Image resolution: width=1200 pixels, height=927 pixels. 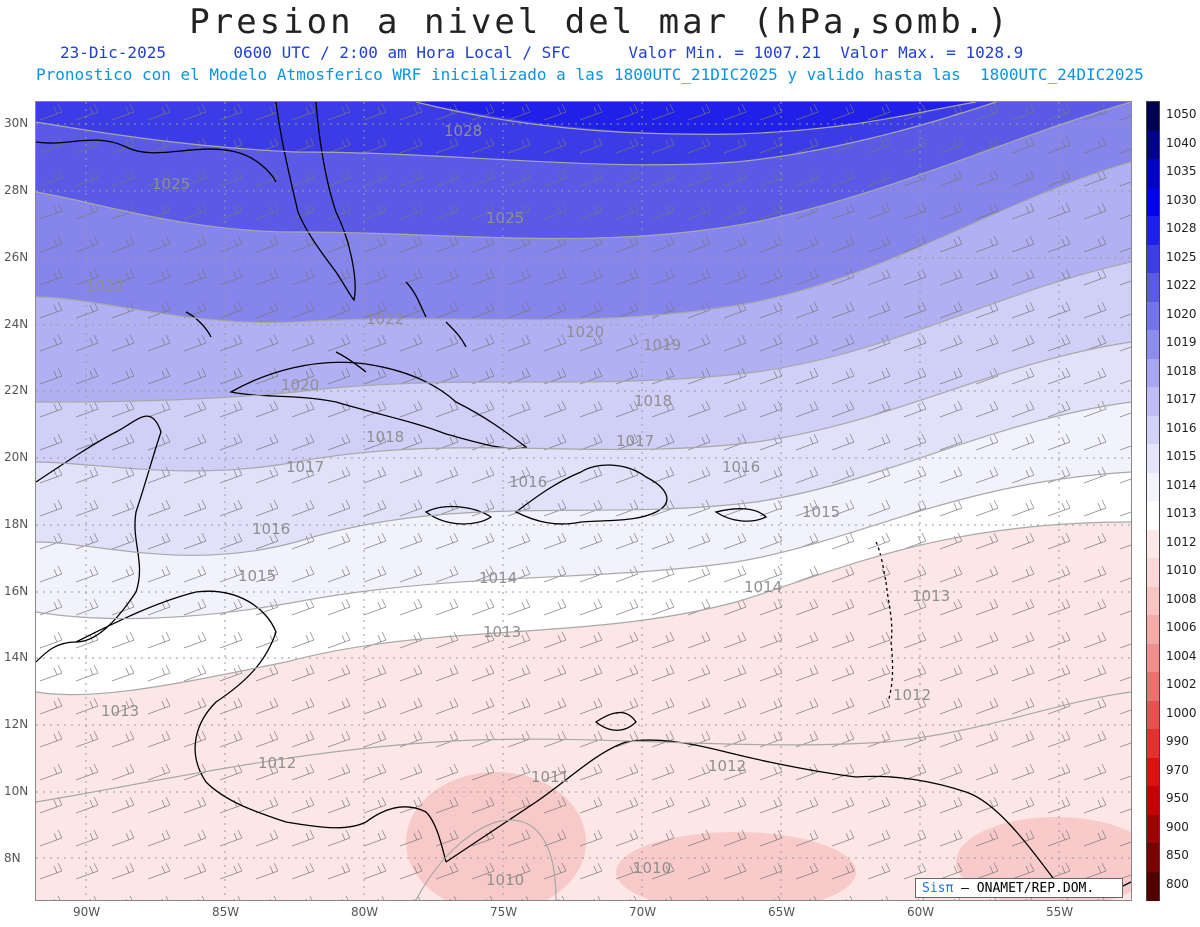 What do you see at coordinates (1181, 342) in the screenshot?
I see `colorbar-level-label: 1019` at bounding box center [1181, 342].